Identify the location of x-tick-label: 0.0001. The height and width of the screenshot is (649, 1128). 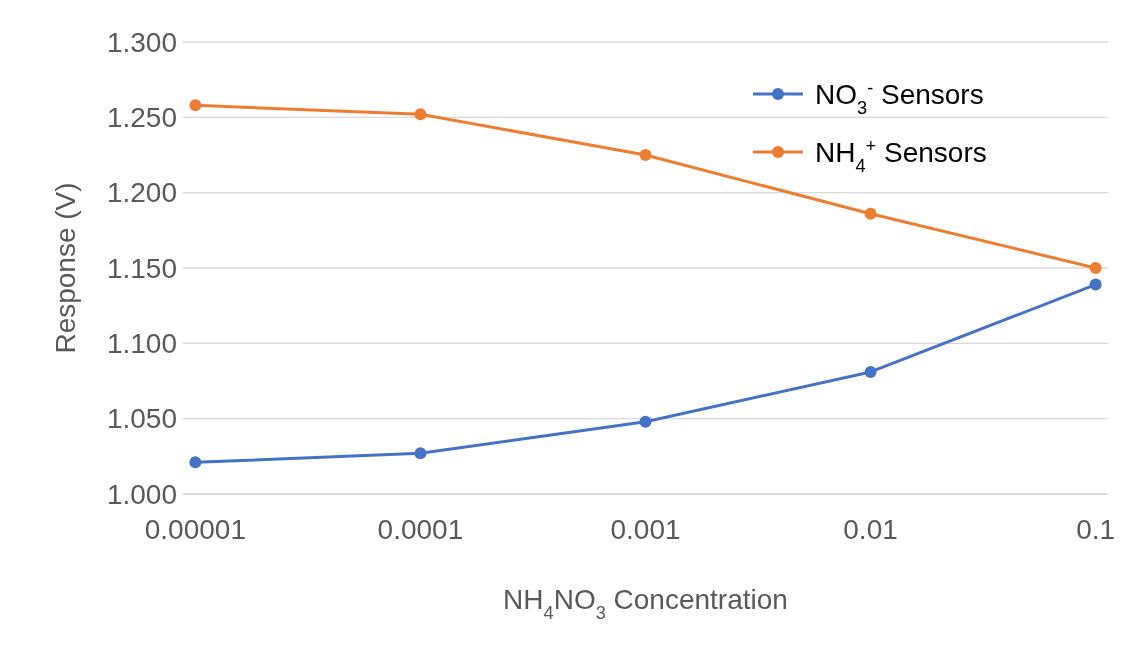
(420, 529).